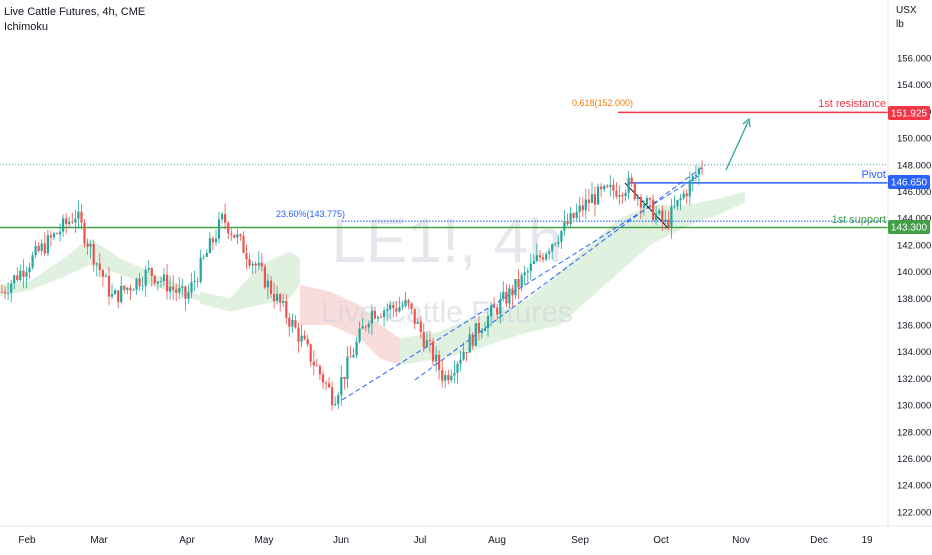 The height and width of the screenshot is (555, 932). Describe the element at coordinates (909, 114) in the screenshot. I see `resistance-price-value: 151.925` at that location.